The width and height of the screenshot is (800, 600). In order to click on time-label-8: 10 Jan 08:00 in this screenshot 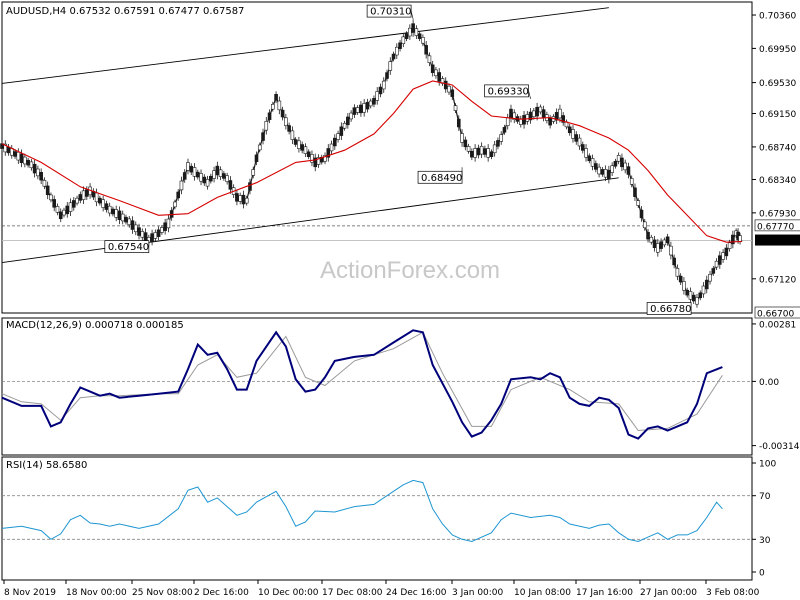, I will do `click(542, 593)`.